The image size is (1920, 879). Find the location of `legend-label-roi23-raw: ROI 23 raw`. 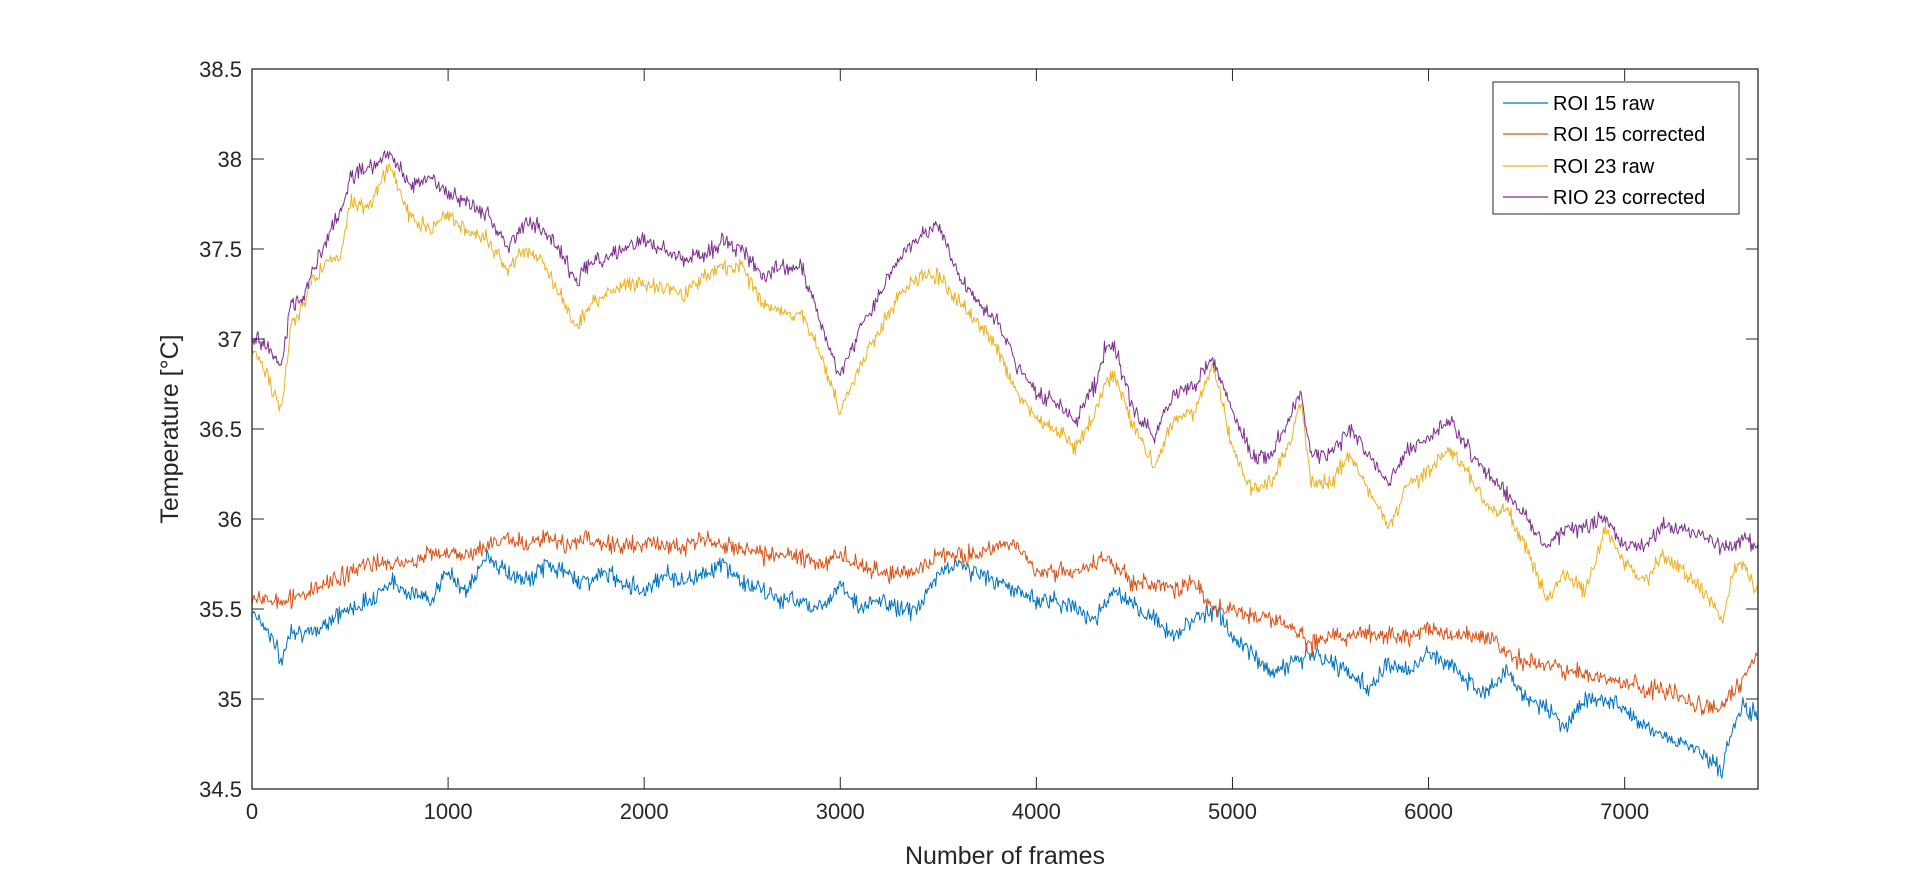

legend-label-roi23-raw: ROI 23 raw is located at coordinates (1604, 167).